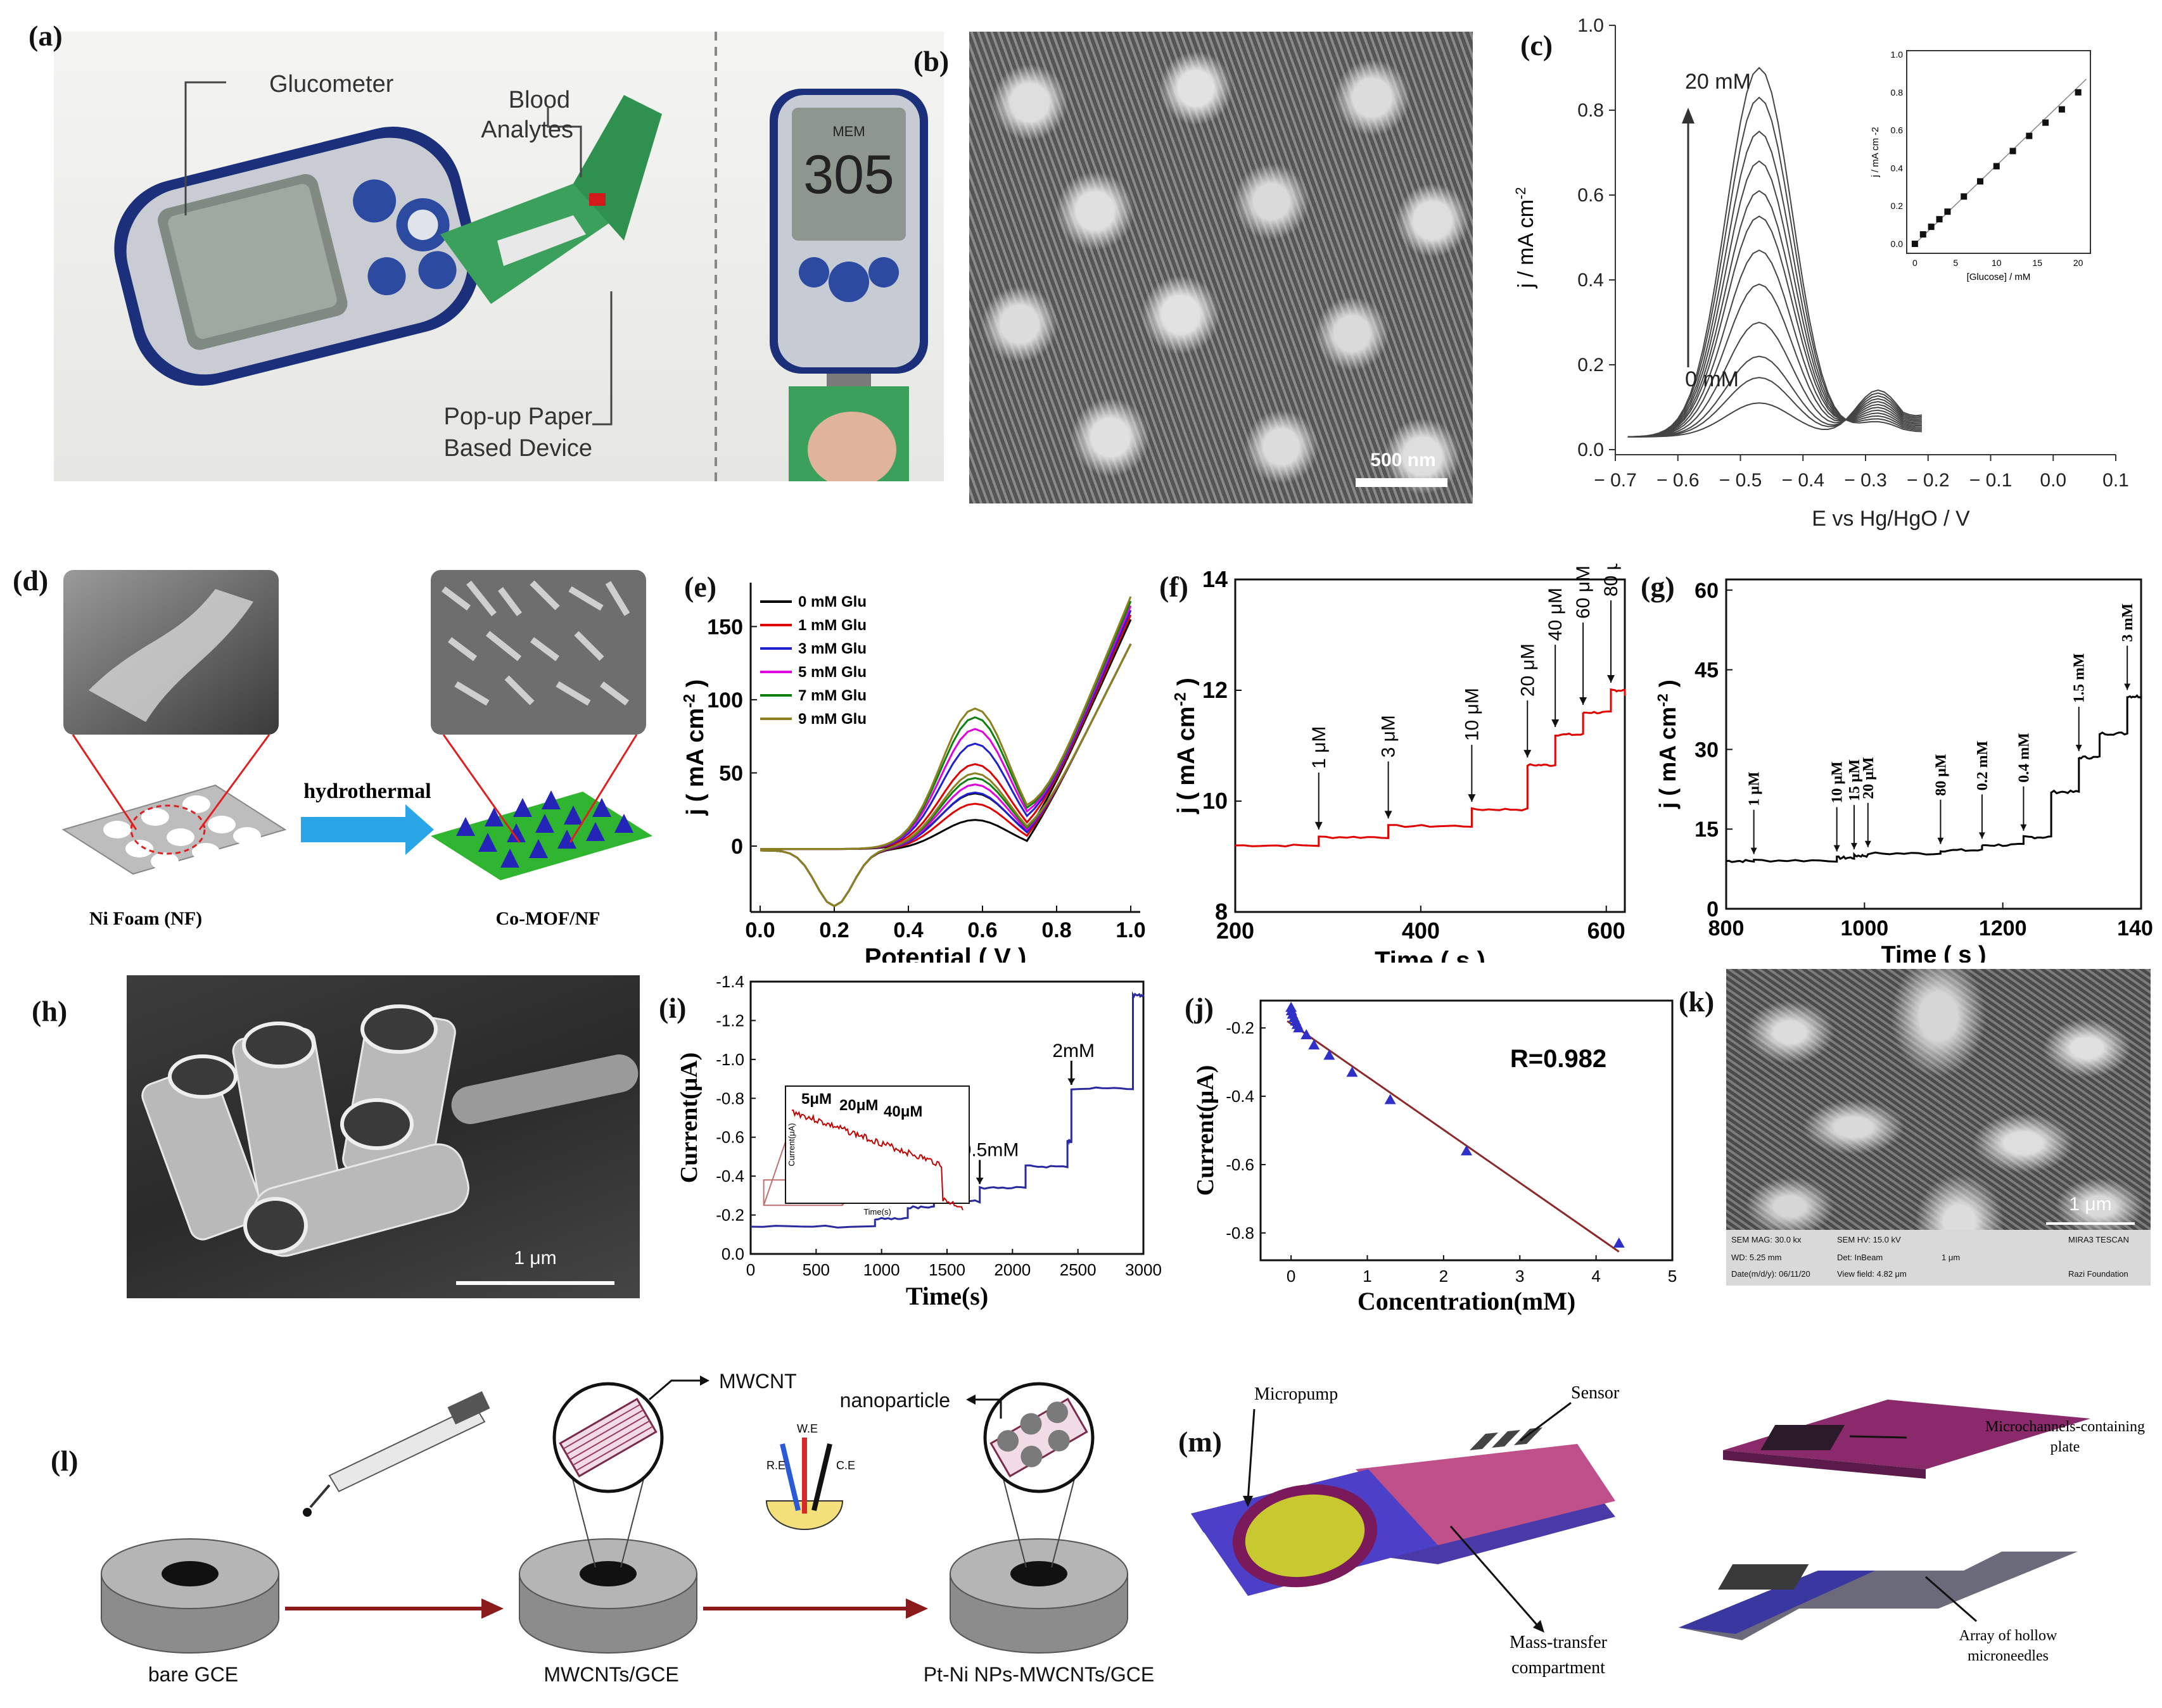  I want to click on y-tick-label: 30, so click(1707, 750).